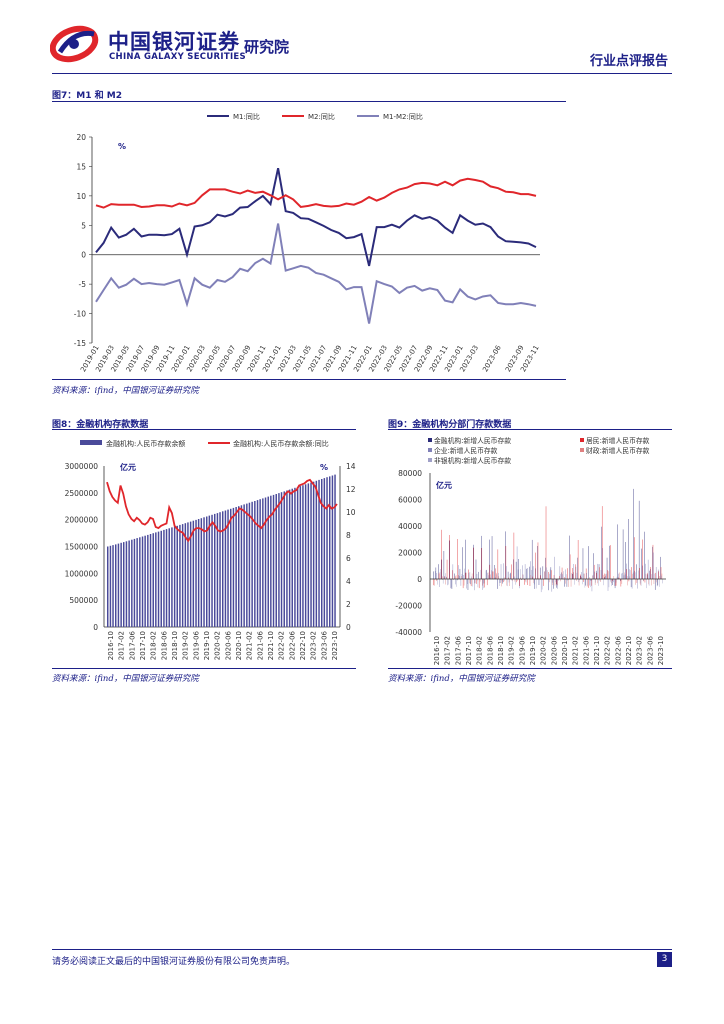 The height and width of the screenshot is (1024, 724). What do you see at coordinates (95, 627) in the screenshot?
I see `fig8-left-tick-label: 0` at bounding box center [95, 627].